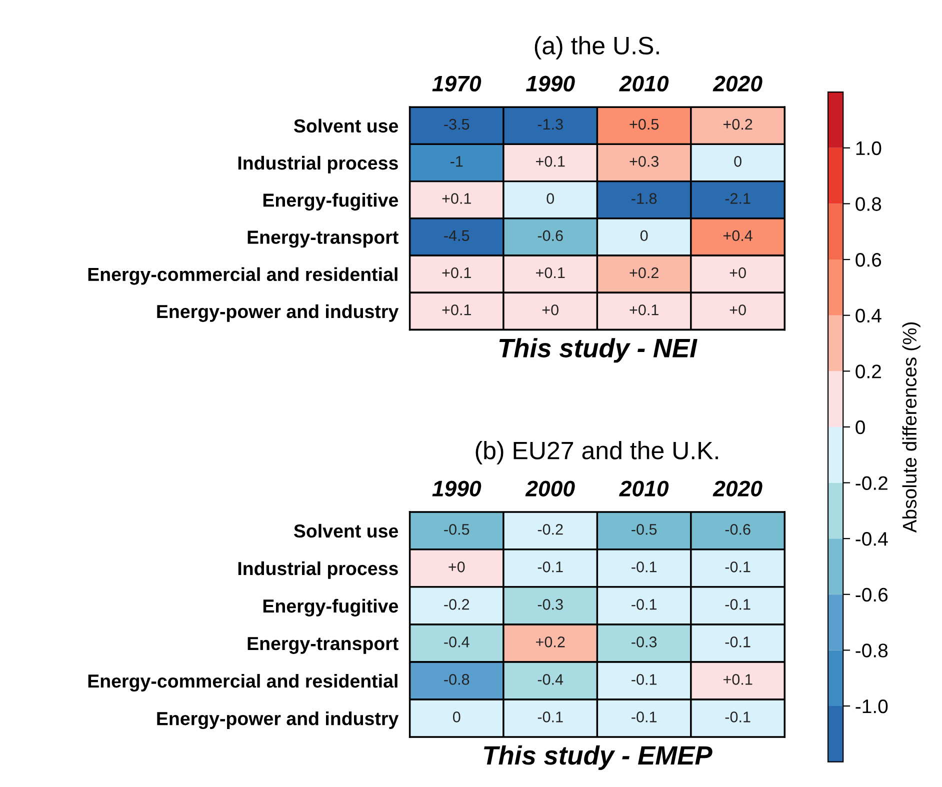  What do you see at coordinates (550, 124) in the screenshot?
I see `data-label: -1.3` at bounding box center [550, 124].